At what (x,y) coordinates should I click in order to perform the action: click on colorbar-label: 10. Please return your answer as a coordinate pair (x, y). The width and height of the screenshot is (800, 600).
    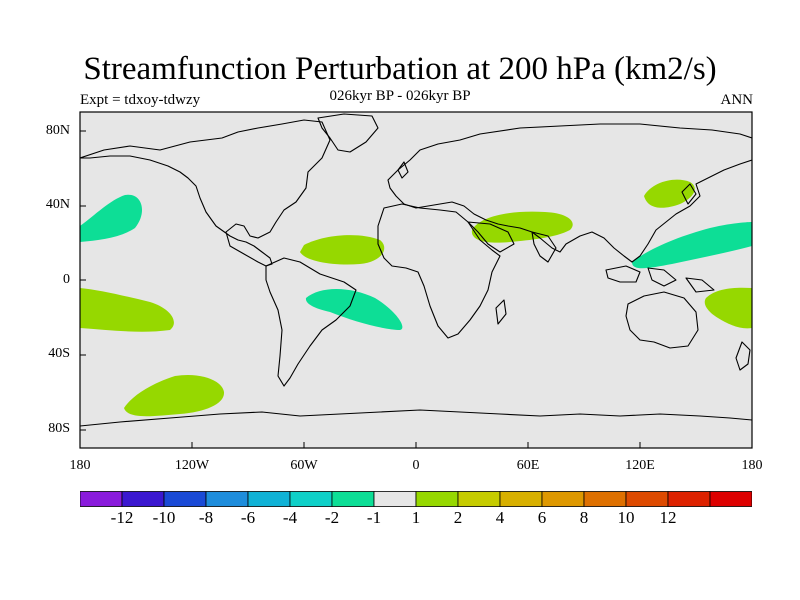
    Looking at the image, I should click on (626, 517).